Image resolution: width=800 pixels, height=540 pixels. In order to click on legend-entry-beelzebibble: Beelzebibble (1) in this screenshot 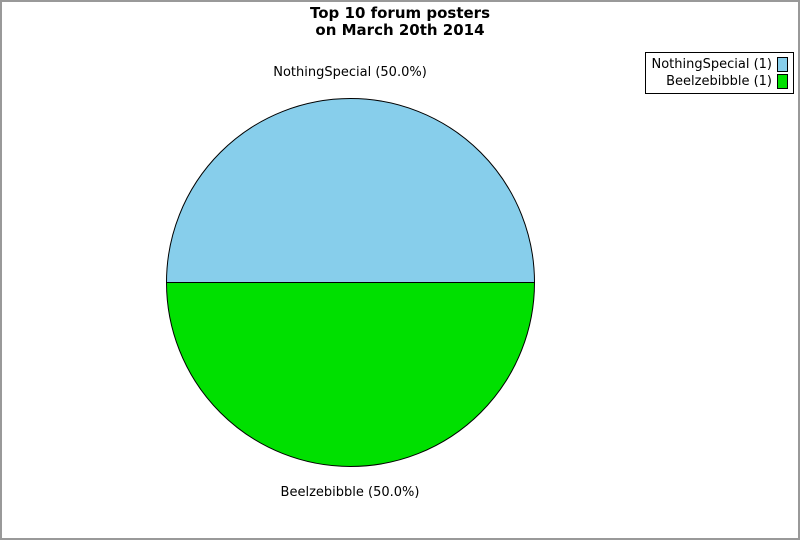, I will do `click(719, 81)`.